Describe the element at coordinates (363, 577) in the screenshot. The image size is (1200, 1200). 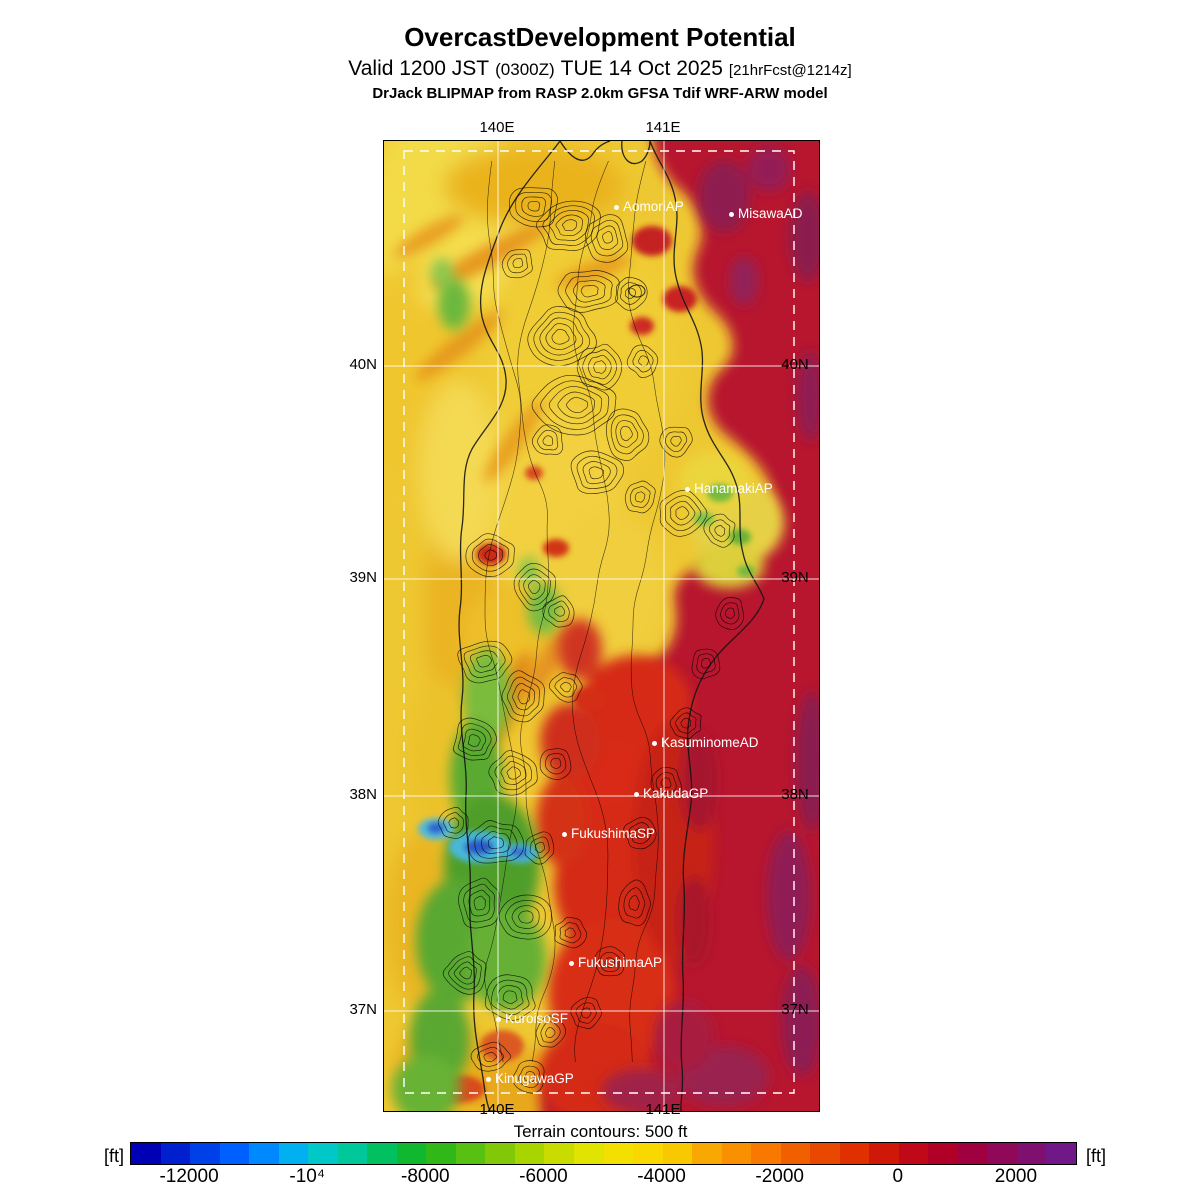
I see `lat-label-left: 39N` at that location.